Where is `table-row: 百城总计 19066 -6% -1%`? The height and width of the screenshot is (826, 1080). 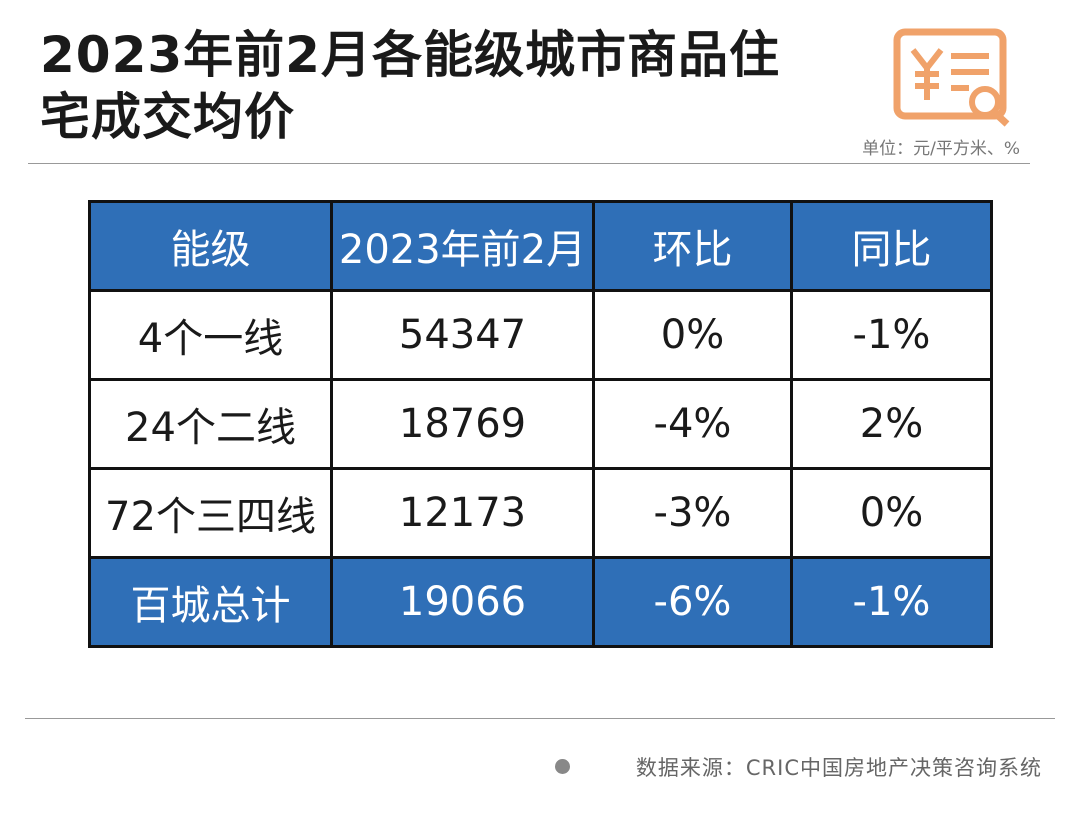
table-row: 百城总计 19066 -6% -1% is located at coordinates (540, 602).